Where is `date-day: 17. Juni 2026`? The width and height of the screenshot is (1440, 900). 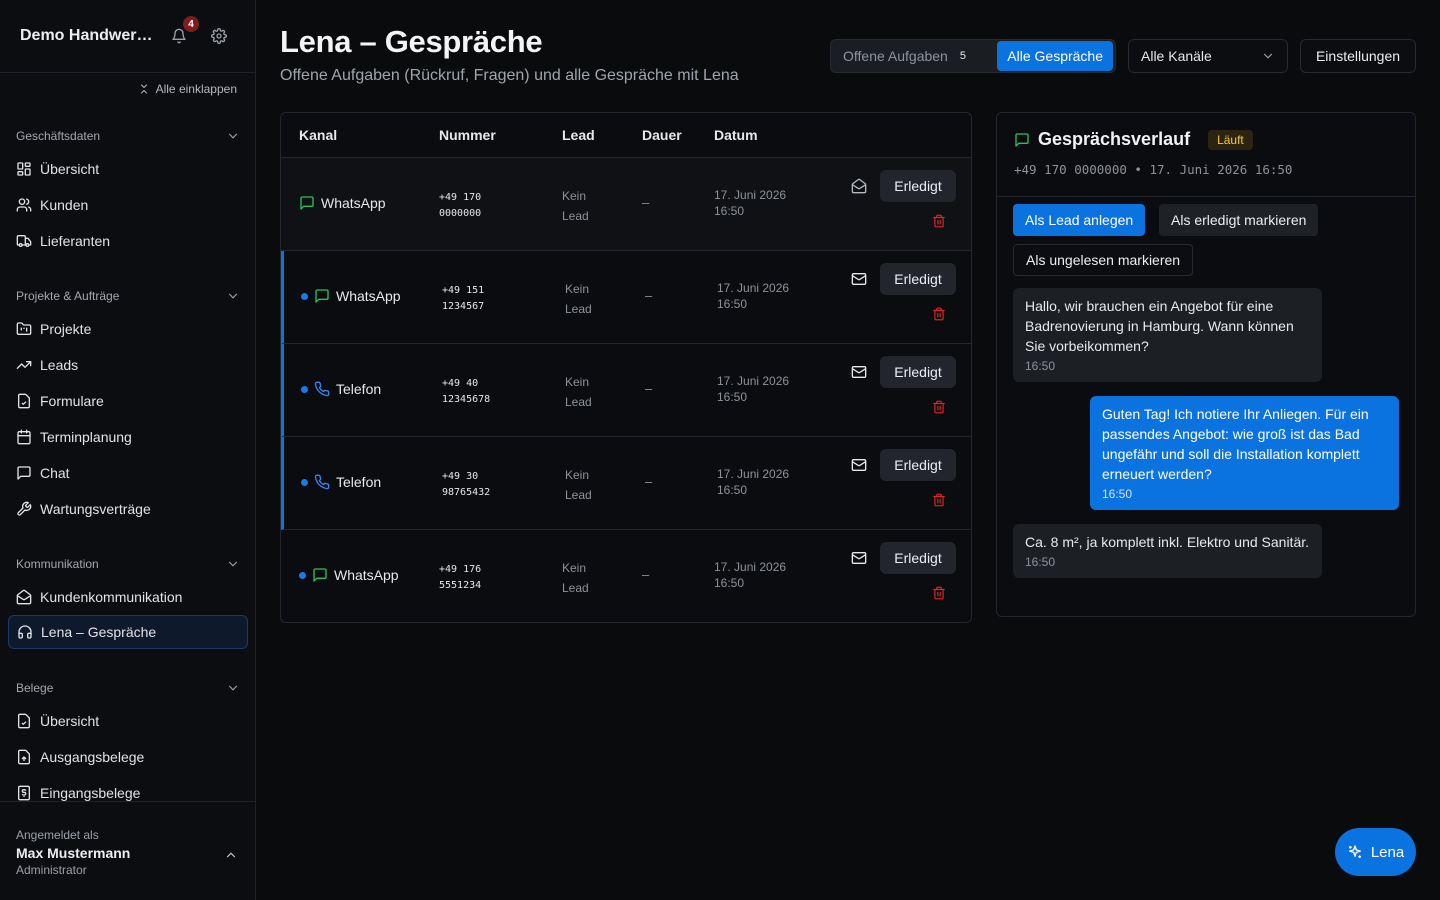
date-day: 17. Juni 2026 is located at coordinates (750, 567).